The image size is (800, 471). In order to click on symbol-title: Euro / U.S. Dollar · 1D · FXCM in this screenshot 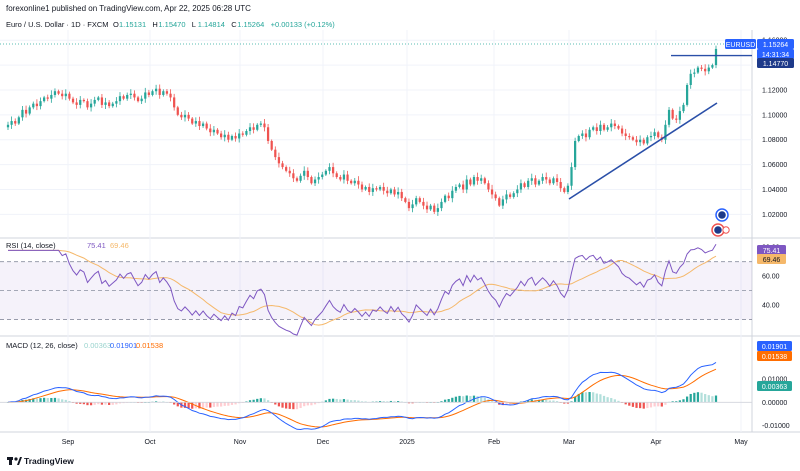, I will do `click(57, 24)`.